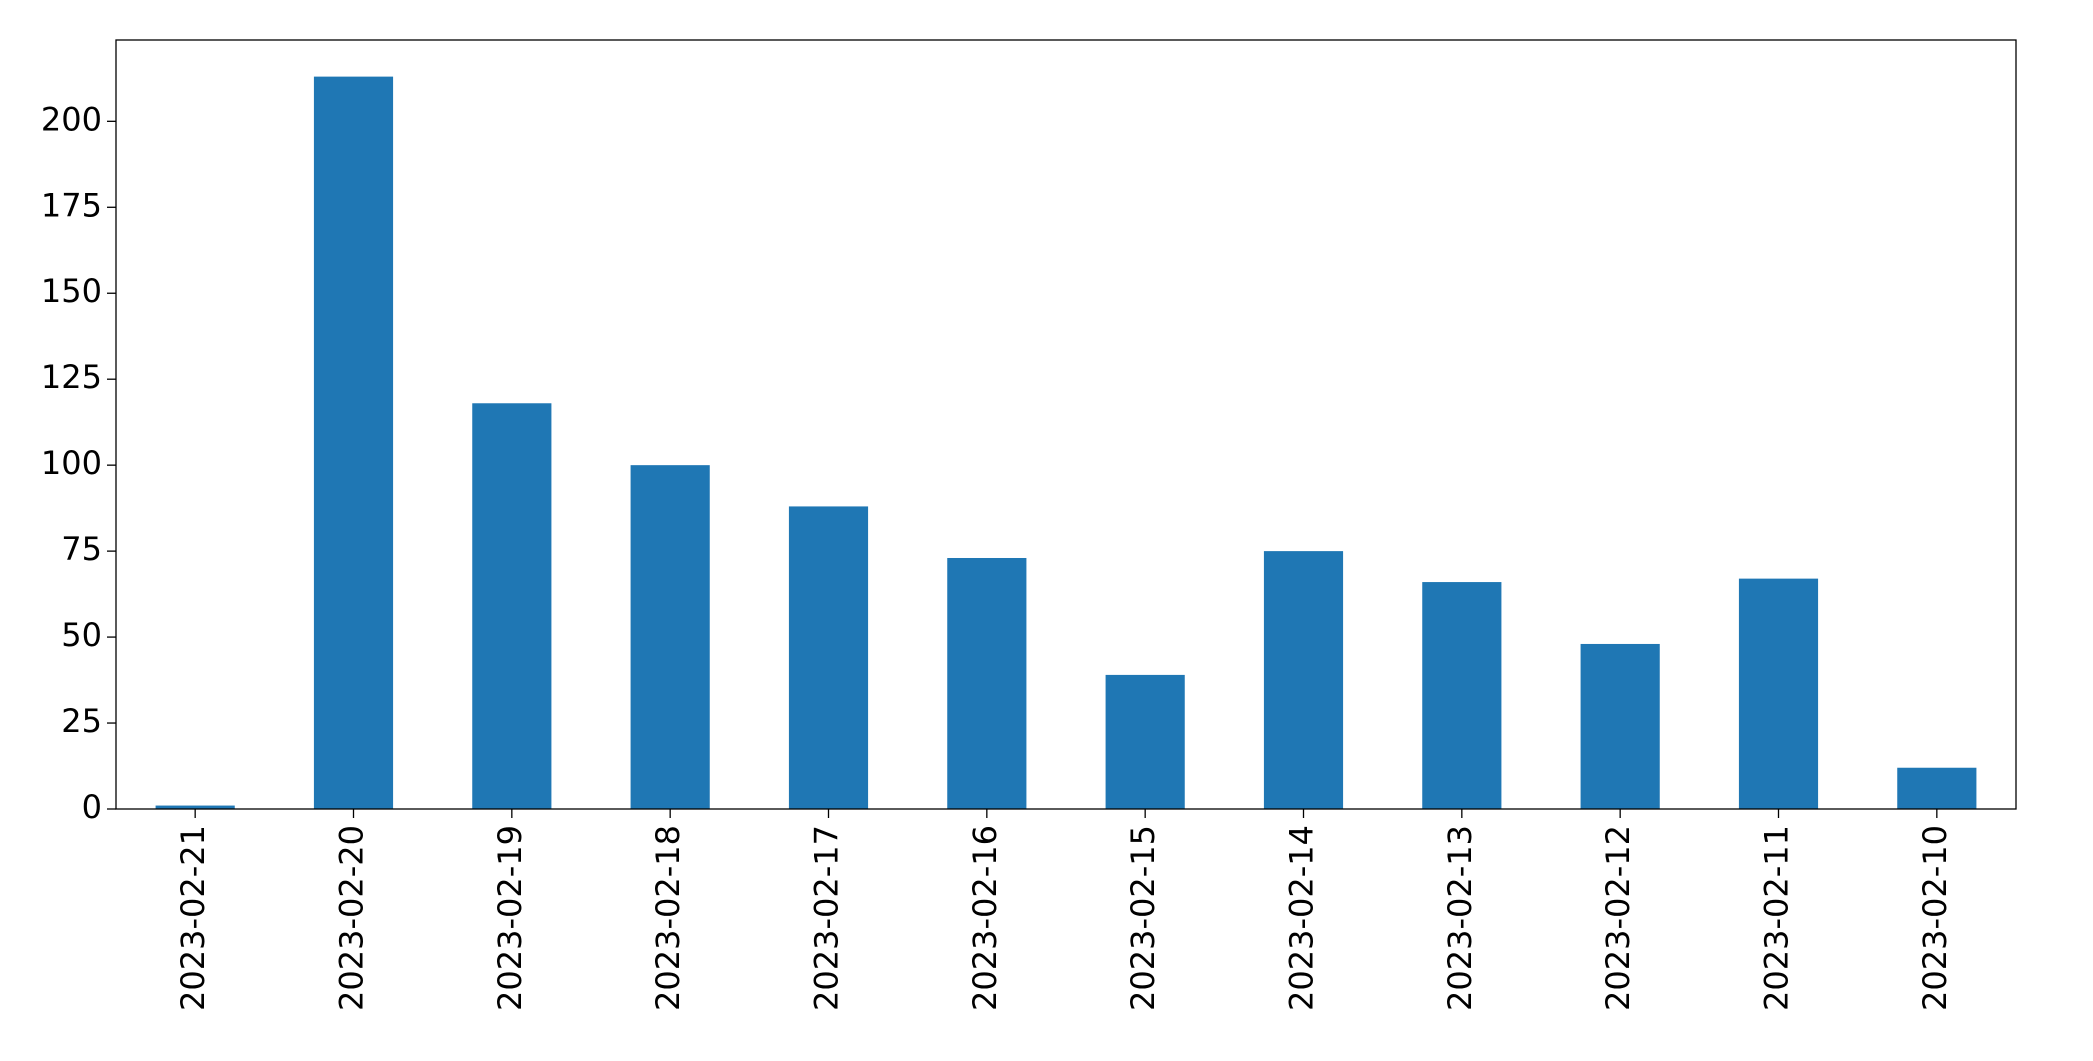 This screenshot has height=1061, width=2093. What do you see at coordinates (71, 291) in the screenshot?
I see `y-tick-label: 150` at bounding box center [71, 291].